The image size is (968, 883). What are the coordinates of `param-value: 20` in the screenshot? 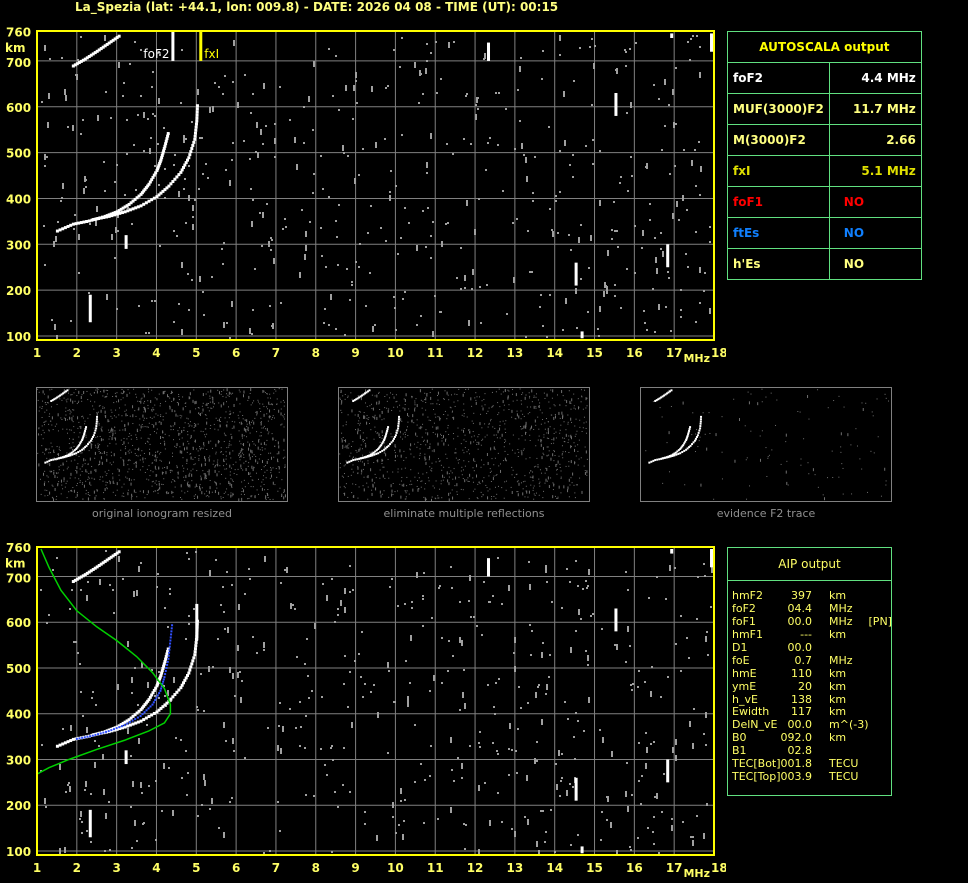 It's located at (805, 686).